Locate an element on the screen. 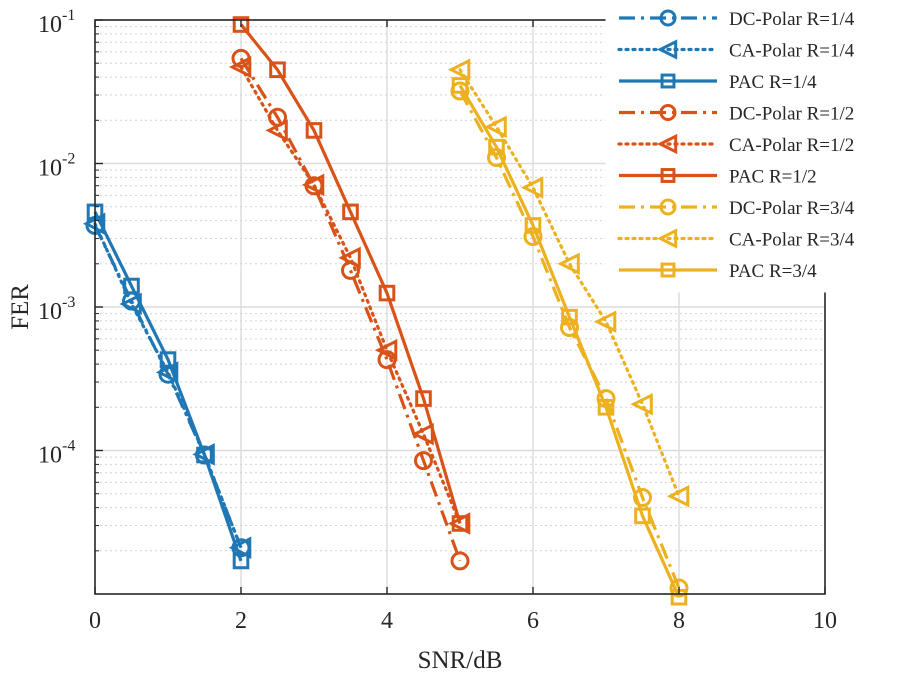 The image size is (900, 679). legend-label: CA-Polar R=1/4 is located at coordinates (792, 51).